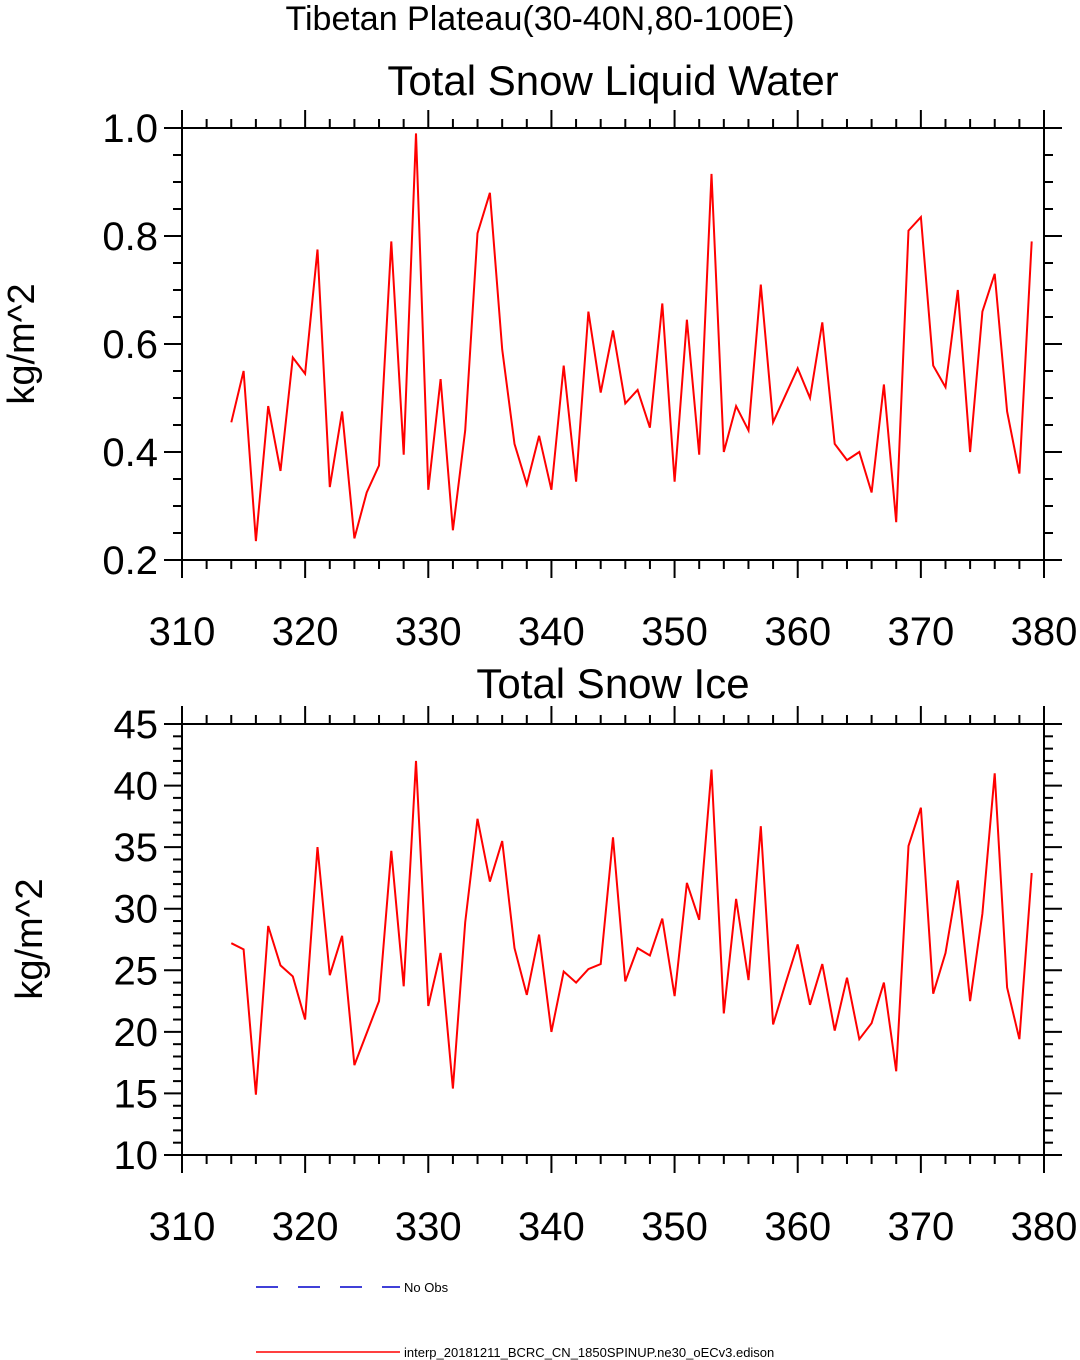  I want to click on x-tick-label: 330, so click(428, 632).